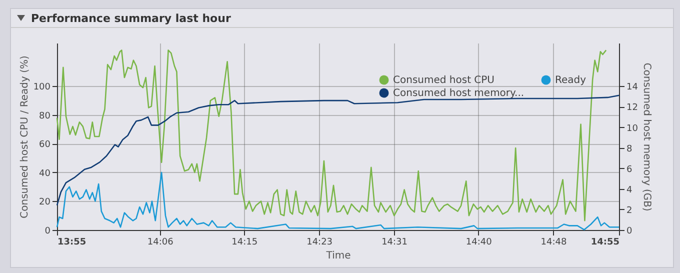 This screenshot has height=273, width=680. Describe the element at coordinates (131, 18) in the screenshot. I see `chart-title: Performance summary last hour` at that location.